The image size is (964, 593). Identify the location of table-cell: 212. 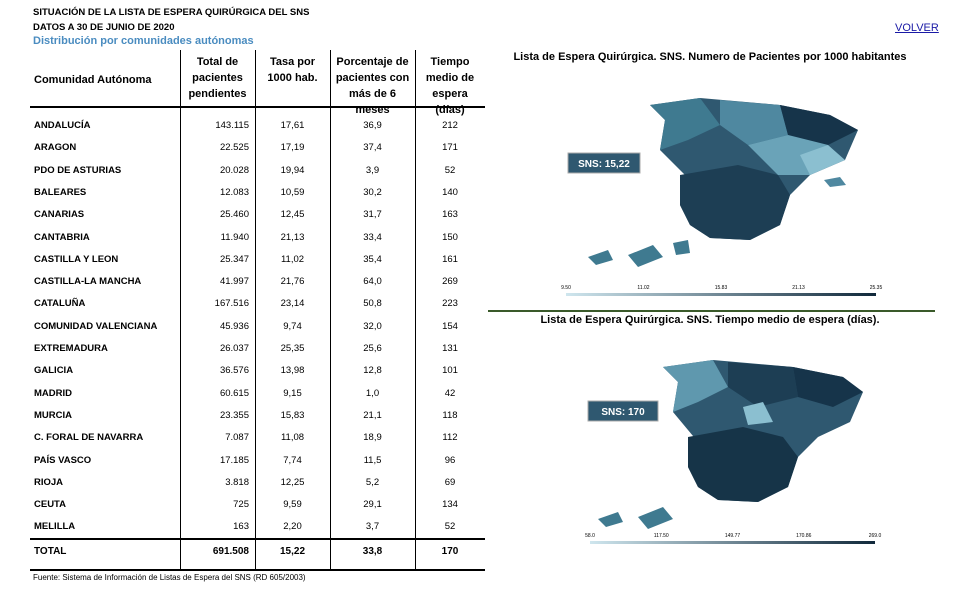
(450, 125).